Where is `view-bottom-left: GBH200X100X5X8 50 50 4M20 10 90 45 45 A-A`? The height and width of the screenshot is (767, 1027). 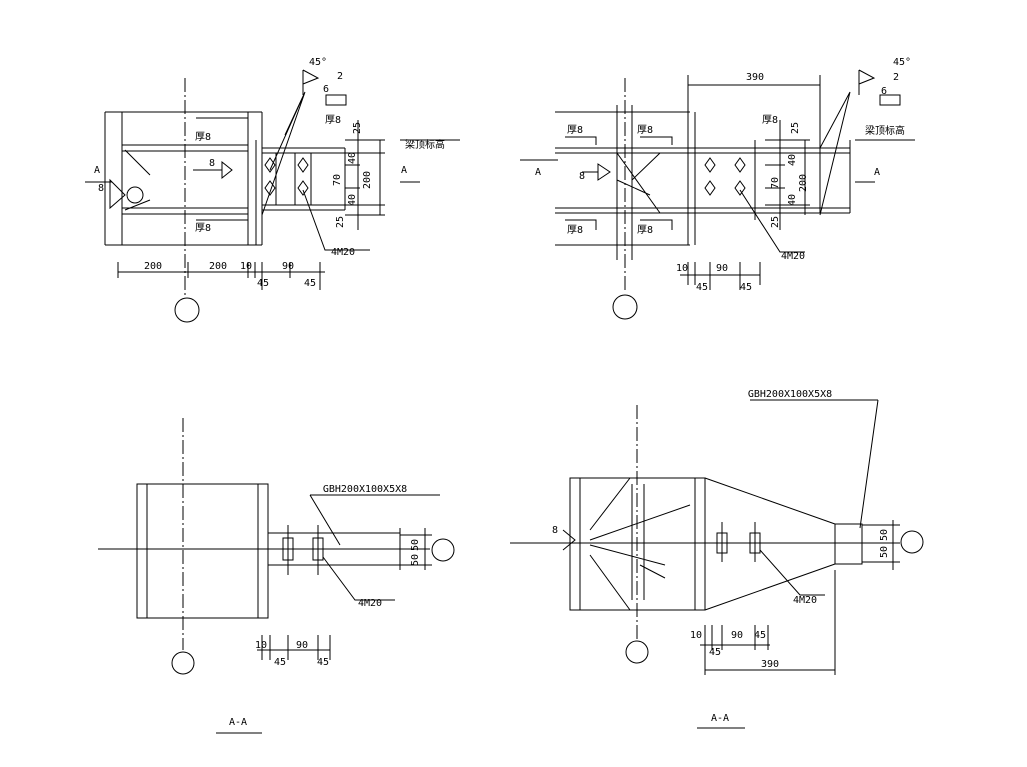
view-bottom-left: GBH200X100X5X8 50 50 4M20 10 90 45 45 A-A is located at coordinates (276, 576).